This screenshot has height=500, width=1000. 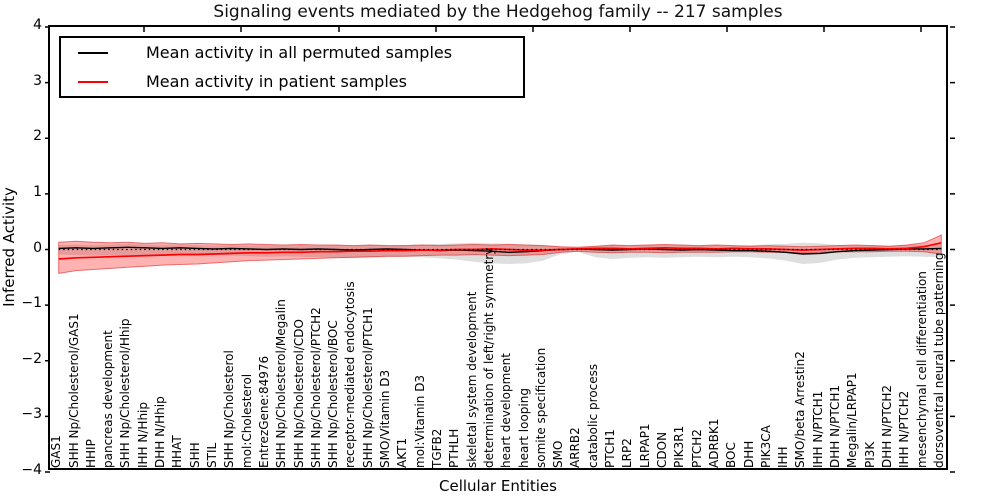 What do you see at coordinates (921, 369) in the screenshot?
I see `x-category-label: mesenchymal cell differentiation` at bounding box center [921, 369].